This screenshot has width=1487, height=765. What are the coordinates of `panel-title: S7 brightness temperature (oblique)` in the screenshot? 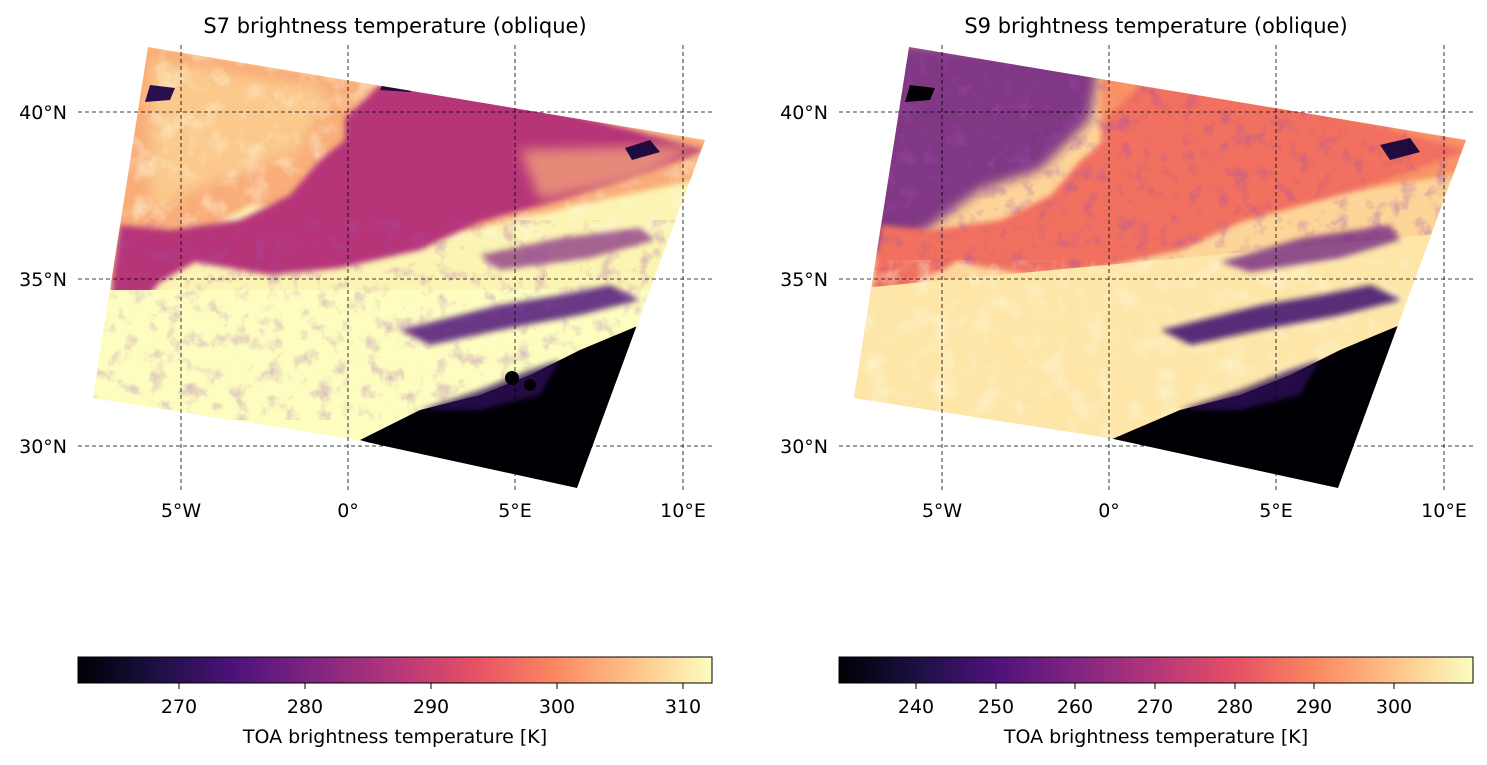 It's located at (394, 26).